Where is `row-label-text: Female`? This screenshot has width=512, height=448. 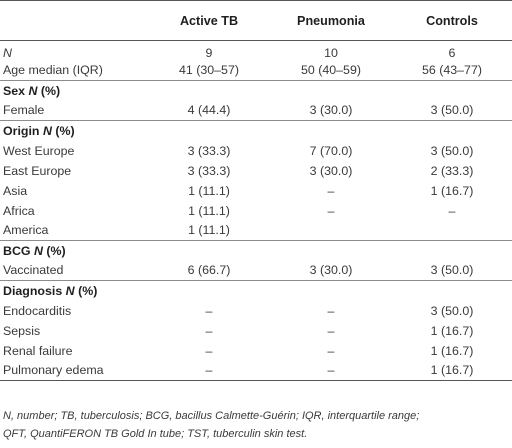 row-label-text: Female is located at coordinates (24, 110).